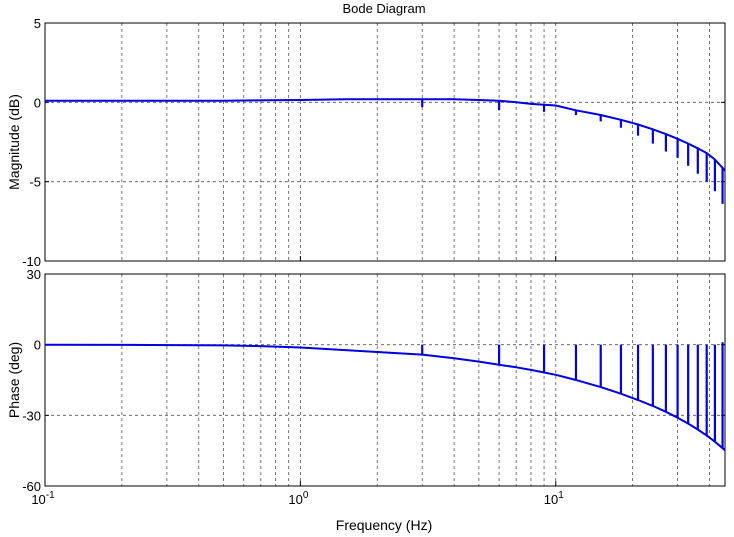 The width and height of the screenshot is (734, 537). What do you see at coordinates (554, 498) in the screenshot?
I see `x-tick-label: 10¹` at bounding box center [554, 498].